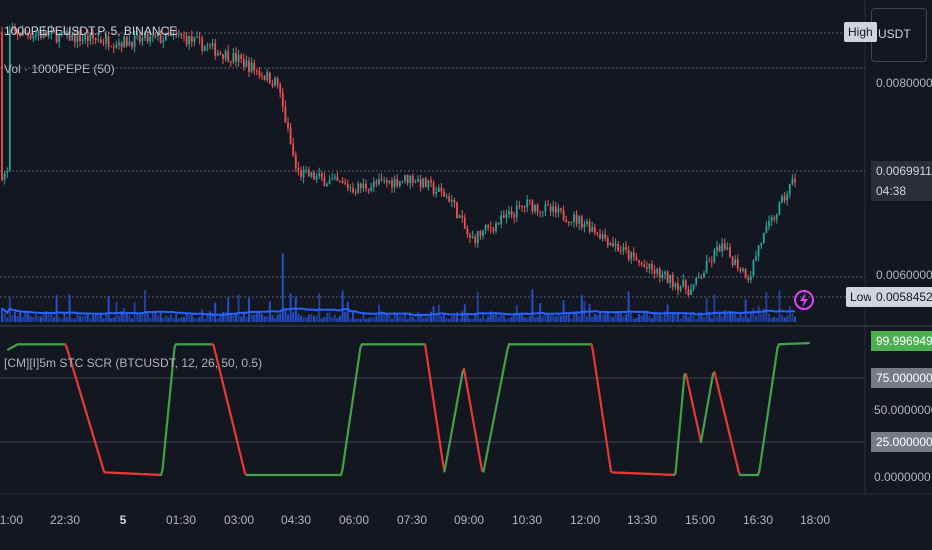 This screenshot has height=550, width=932. Describe the element at coordinates (904, 83) in the screenshot. I see `price-tick-1: 0.0080000` at that location.